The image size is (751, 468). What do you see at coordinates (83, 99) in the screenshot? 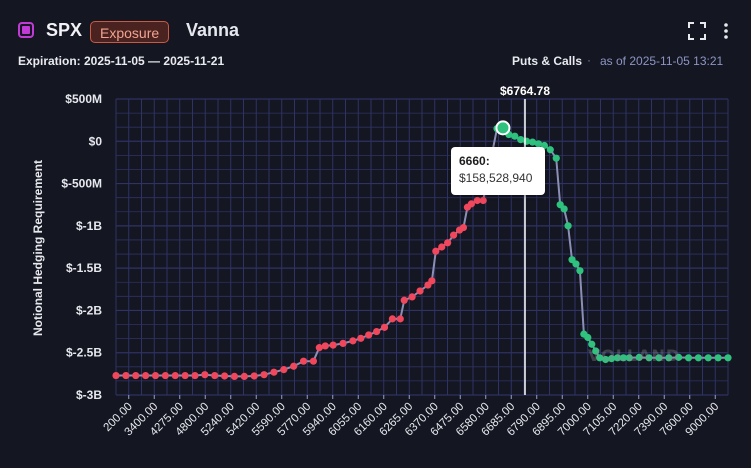
I see `y-tick-label: $500M` at bounding box center [83, 99].